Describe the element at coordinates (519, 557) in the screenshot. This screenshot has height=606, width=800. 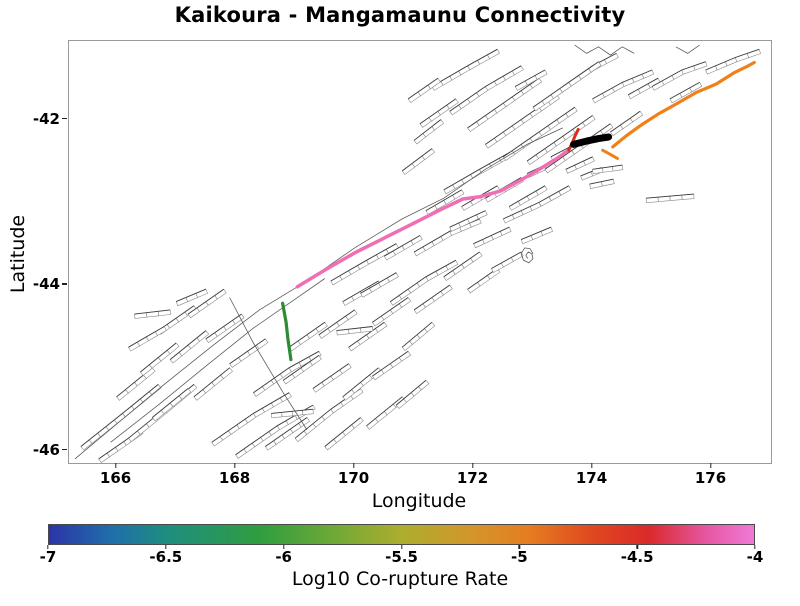
I see `colorbar-tick-label: -5` at that location.